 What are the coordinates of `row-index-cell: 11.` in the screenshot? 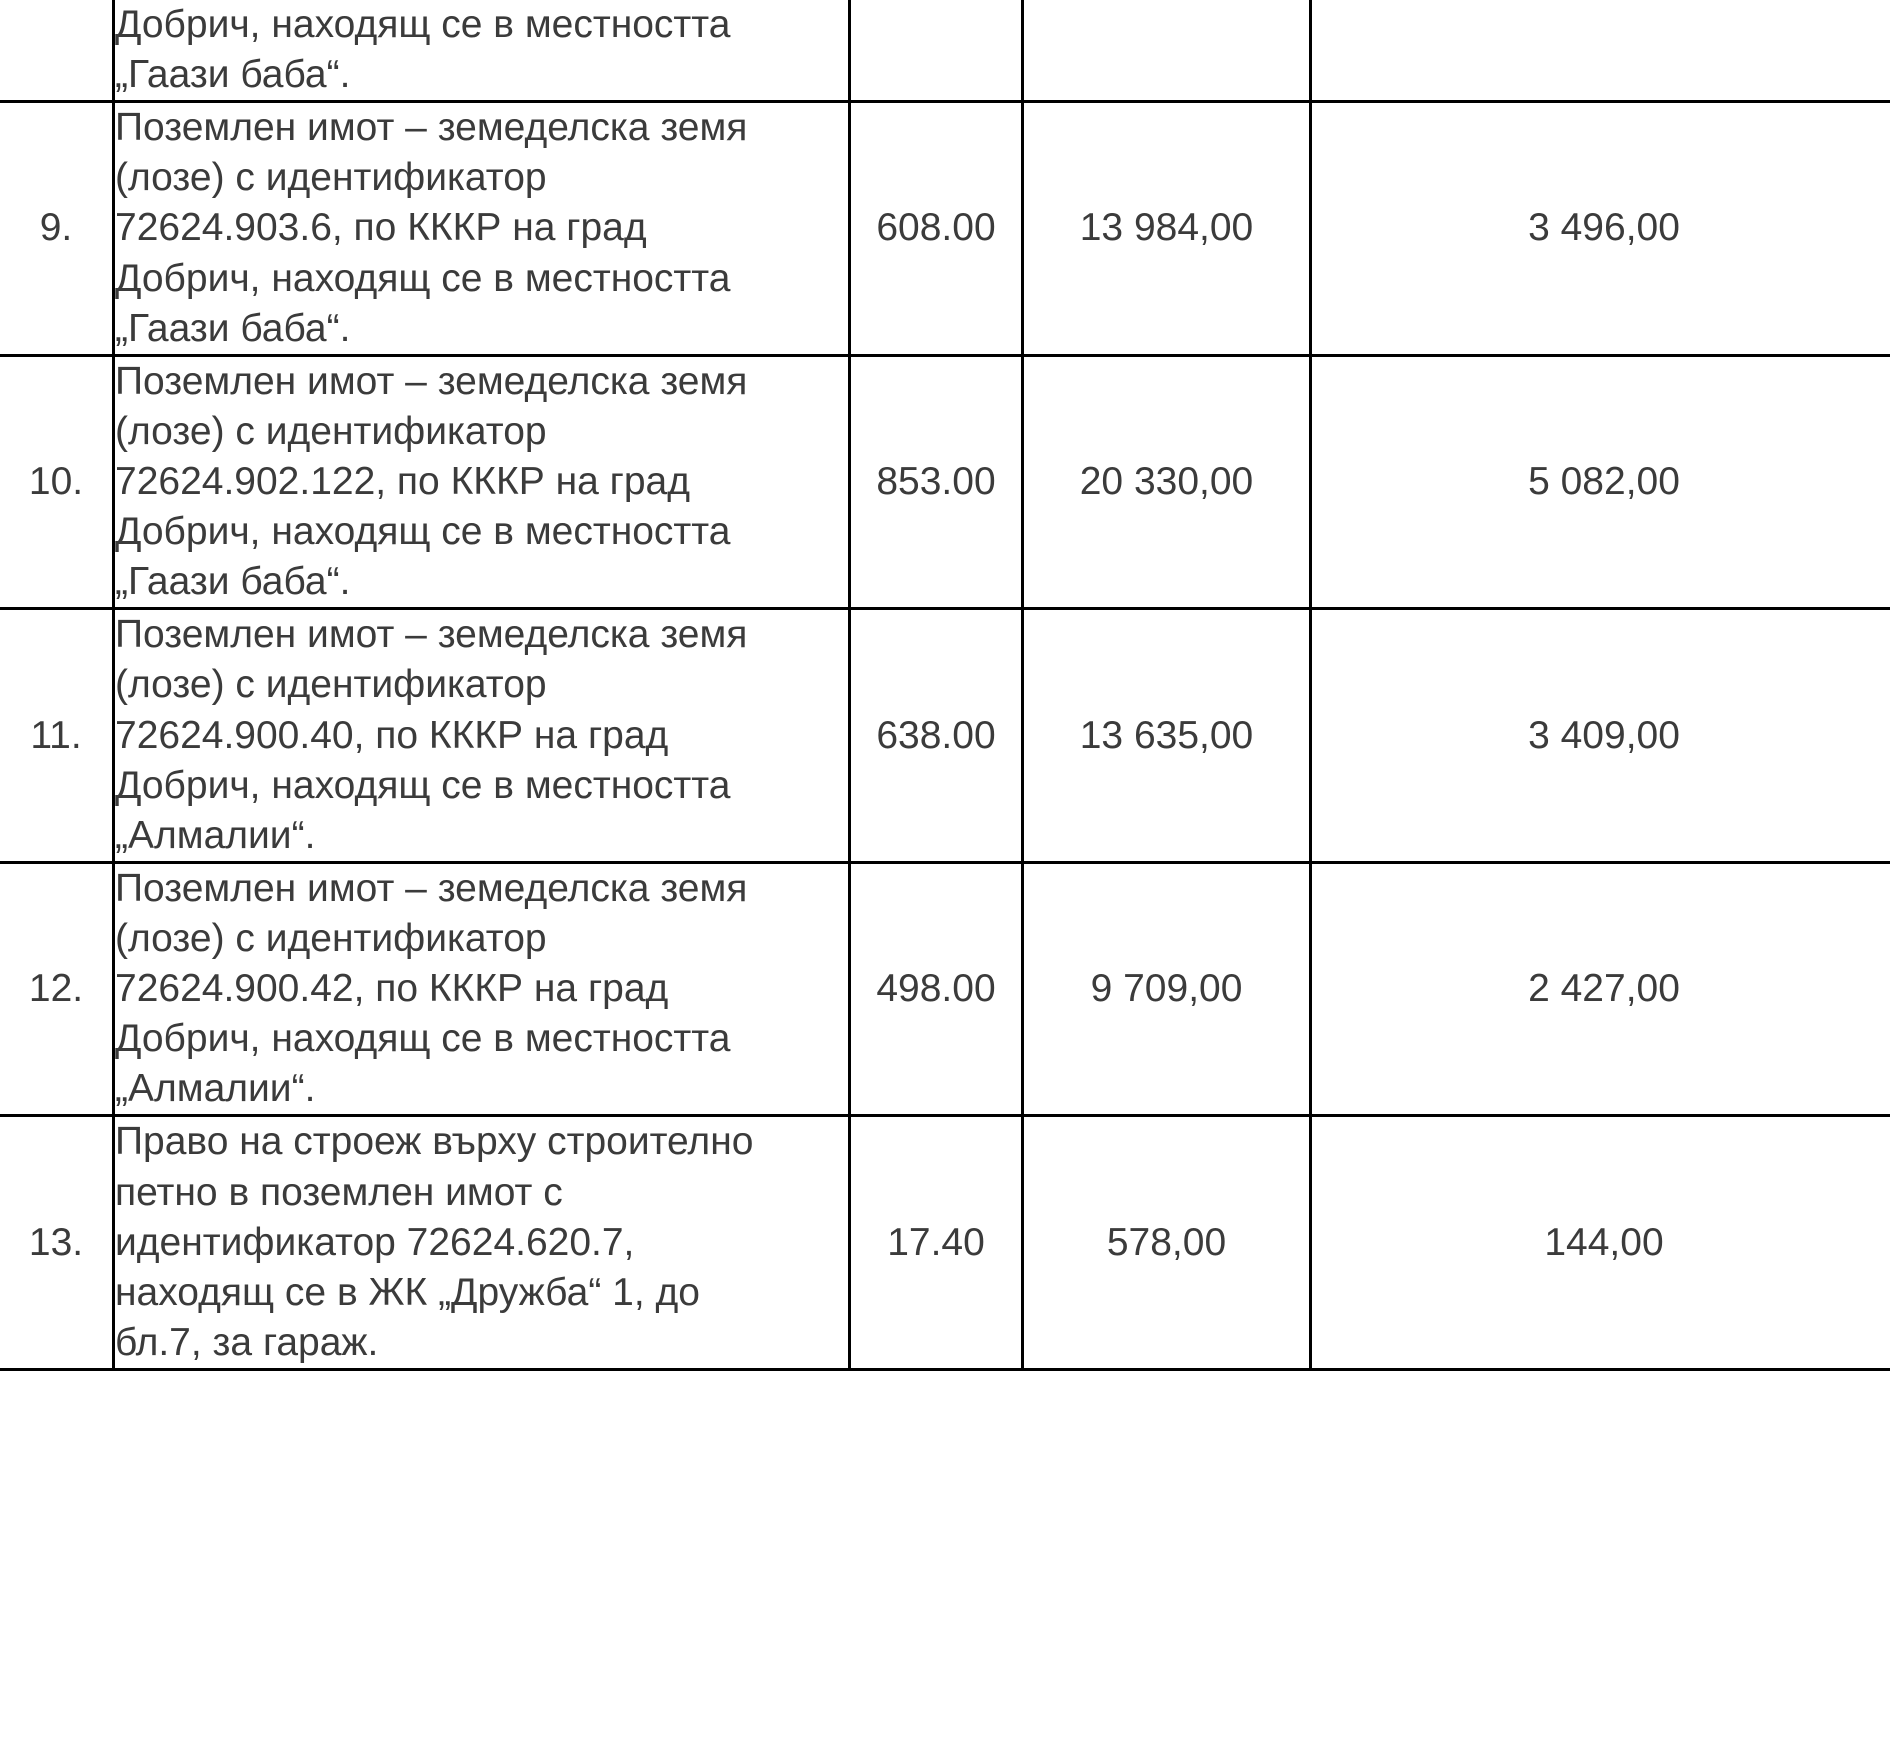 It's located at (57, 735).